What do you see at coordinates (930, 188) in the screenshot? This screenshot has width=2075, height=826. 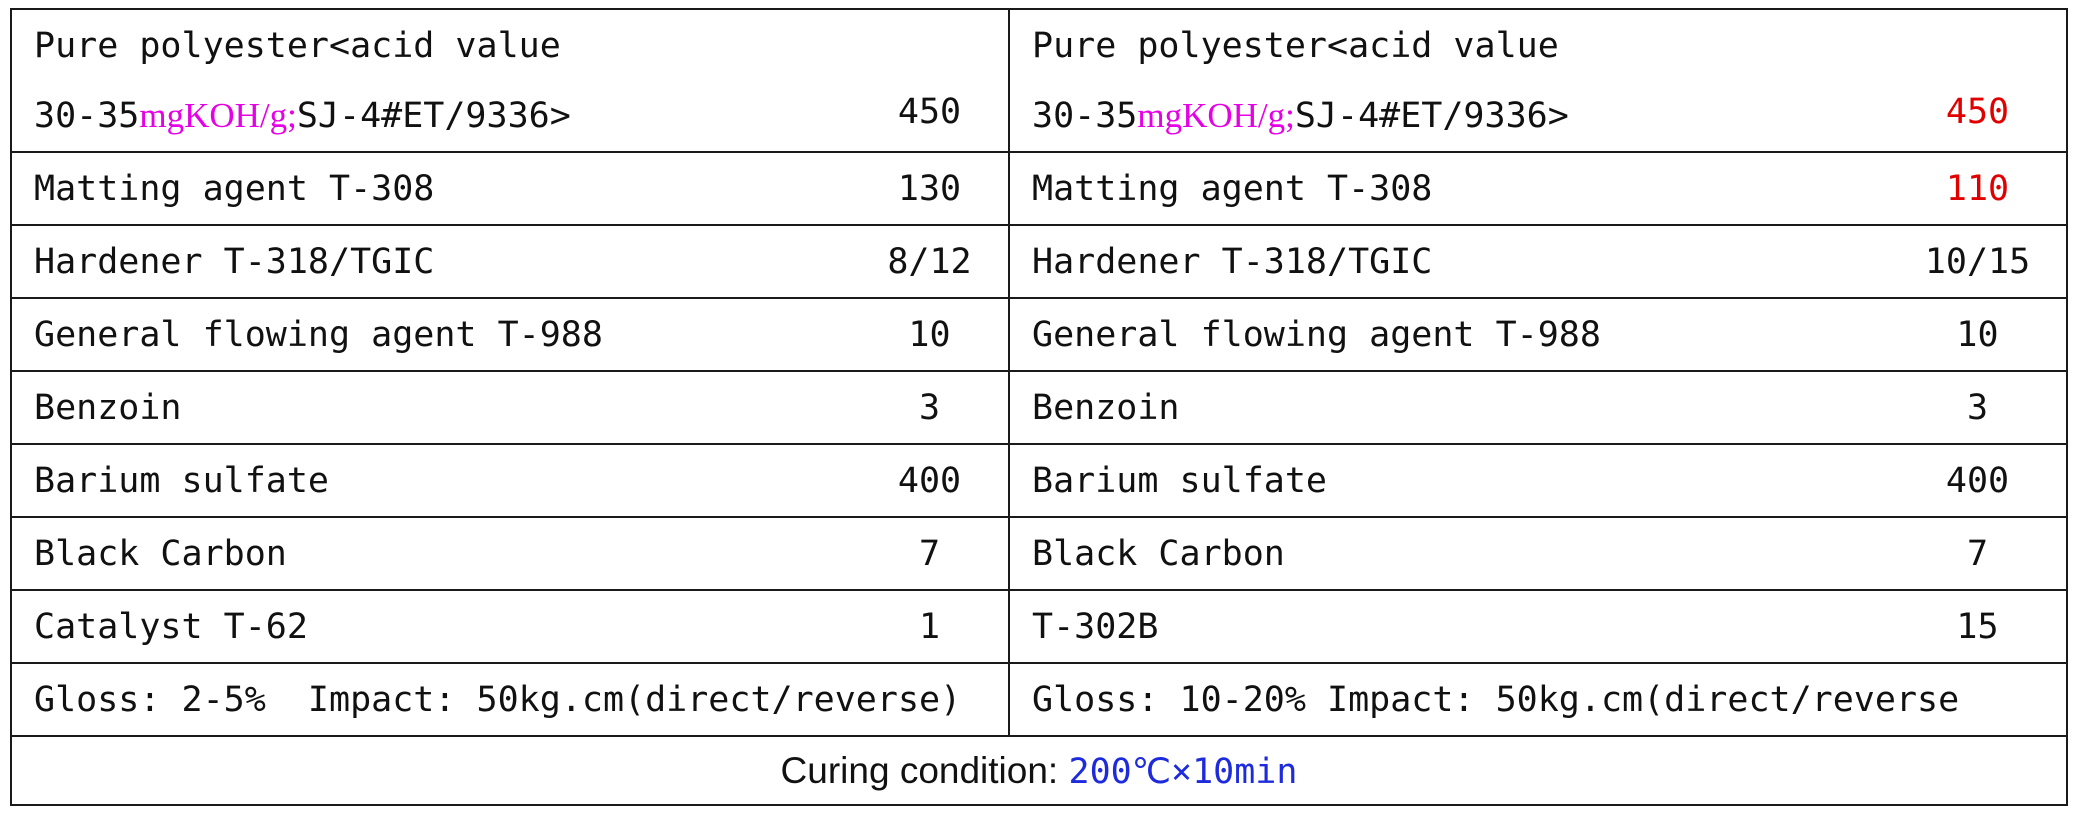 I see `ingredient-amount: 130` at bounding box center [930, 188].